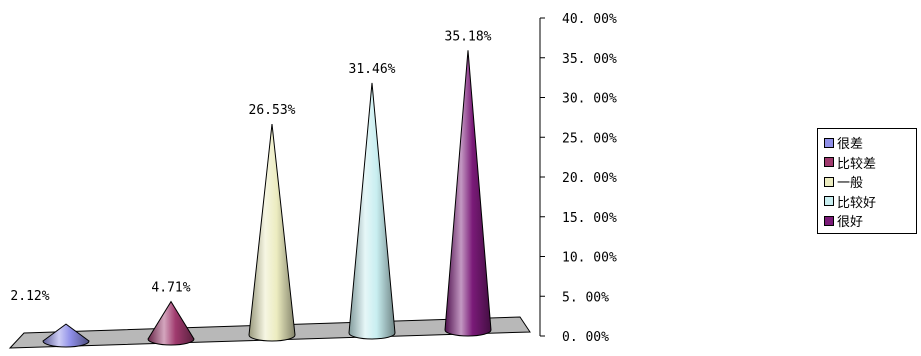  Describe the element at coordinates (589, 99) in the screenshot. I see `y-tick-label: 30. 00%` at that location.